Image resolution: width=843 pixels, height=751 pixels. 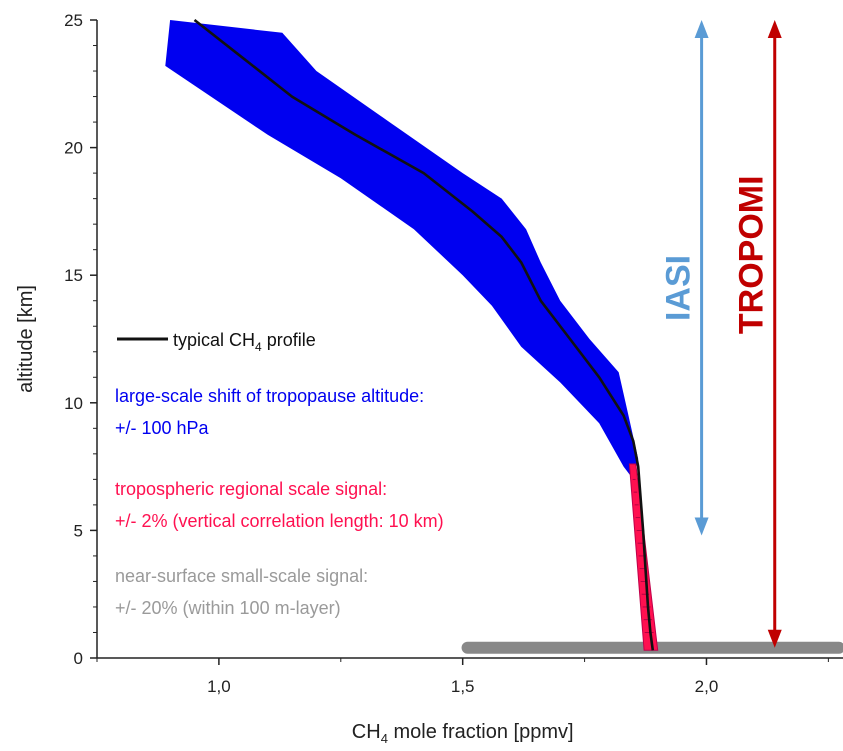 What do you see at coordinates (251, 489) in the screenshot?
I see `legend-tropospheric-line1: tropospheric regional scale signal:` at bounding box center [251, 489].